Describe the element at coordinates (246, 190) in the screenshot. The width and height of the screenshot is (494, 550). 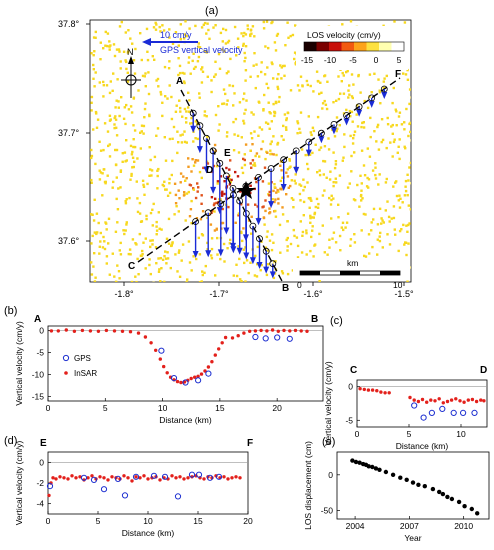
I see `epicenter-star-icon` at that location.